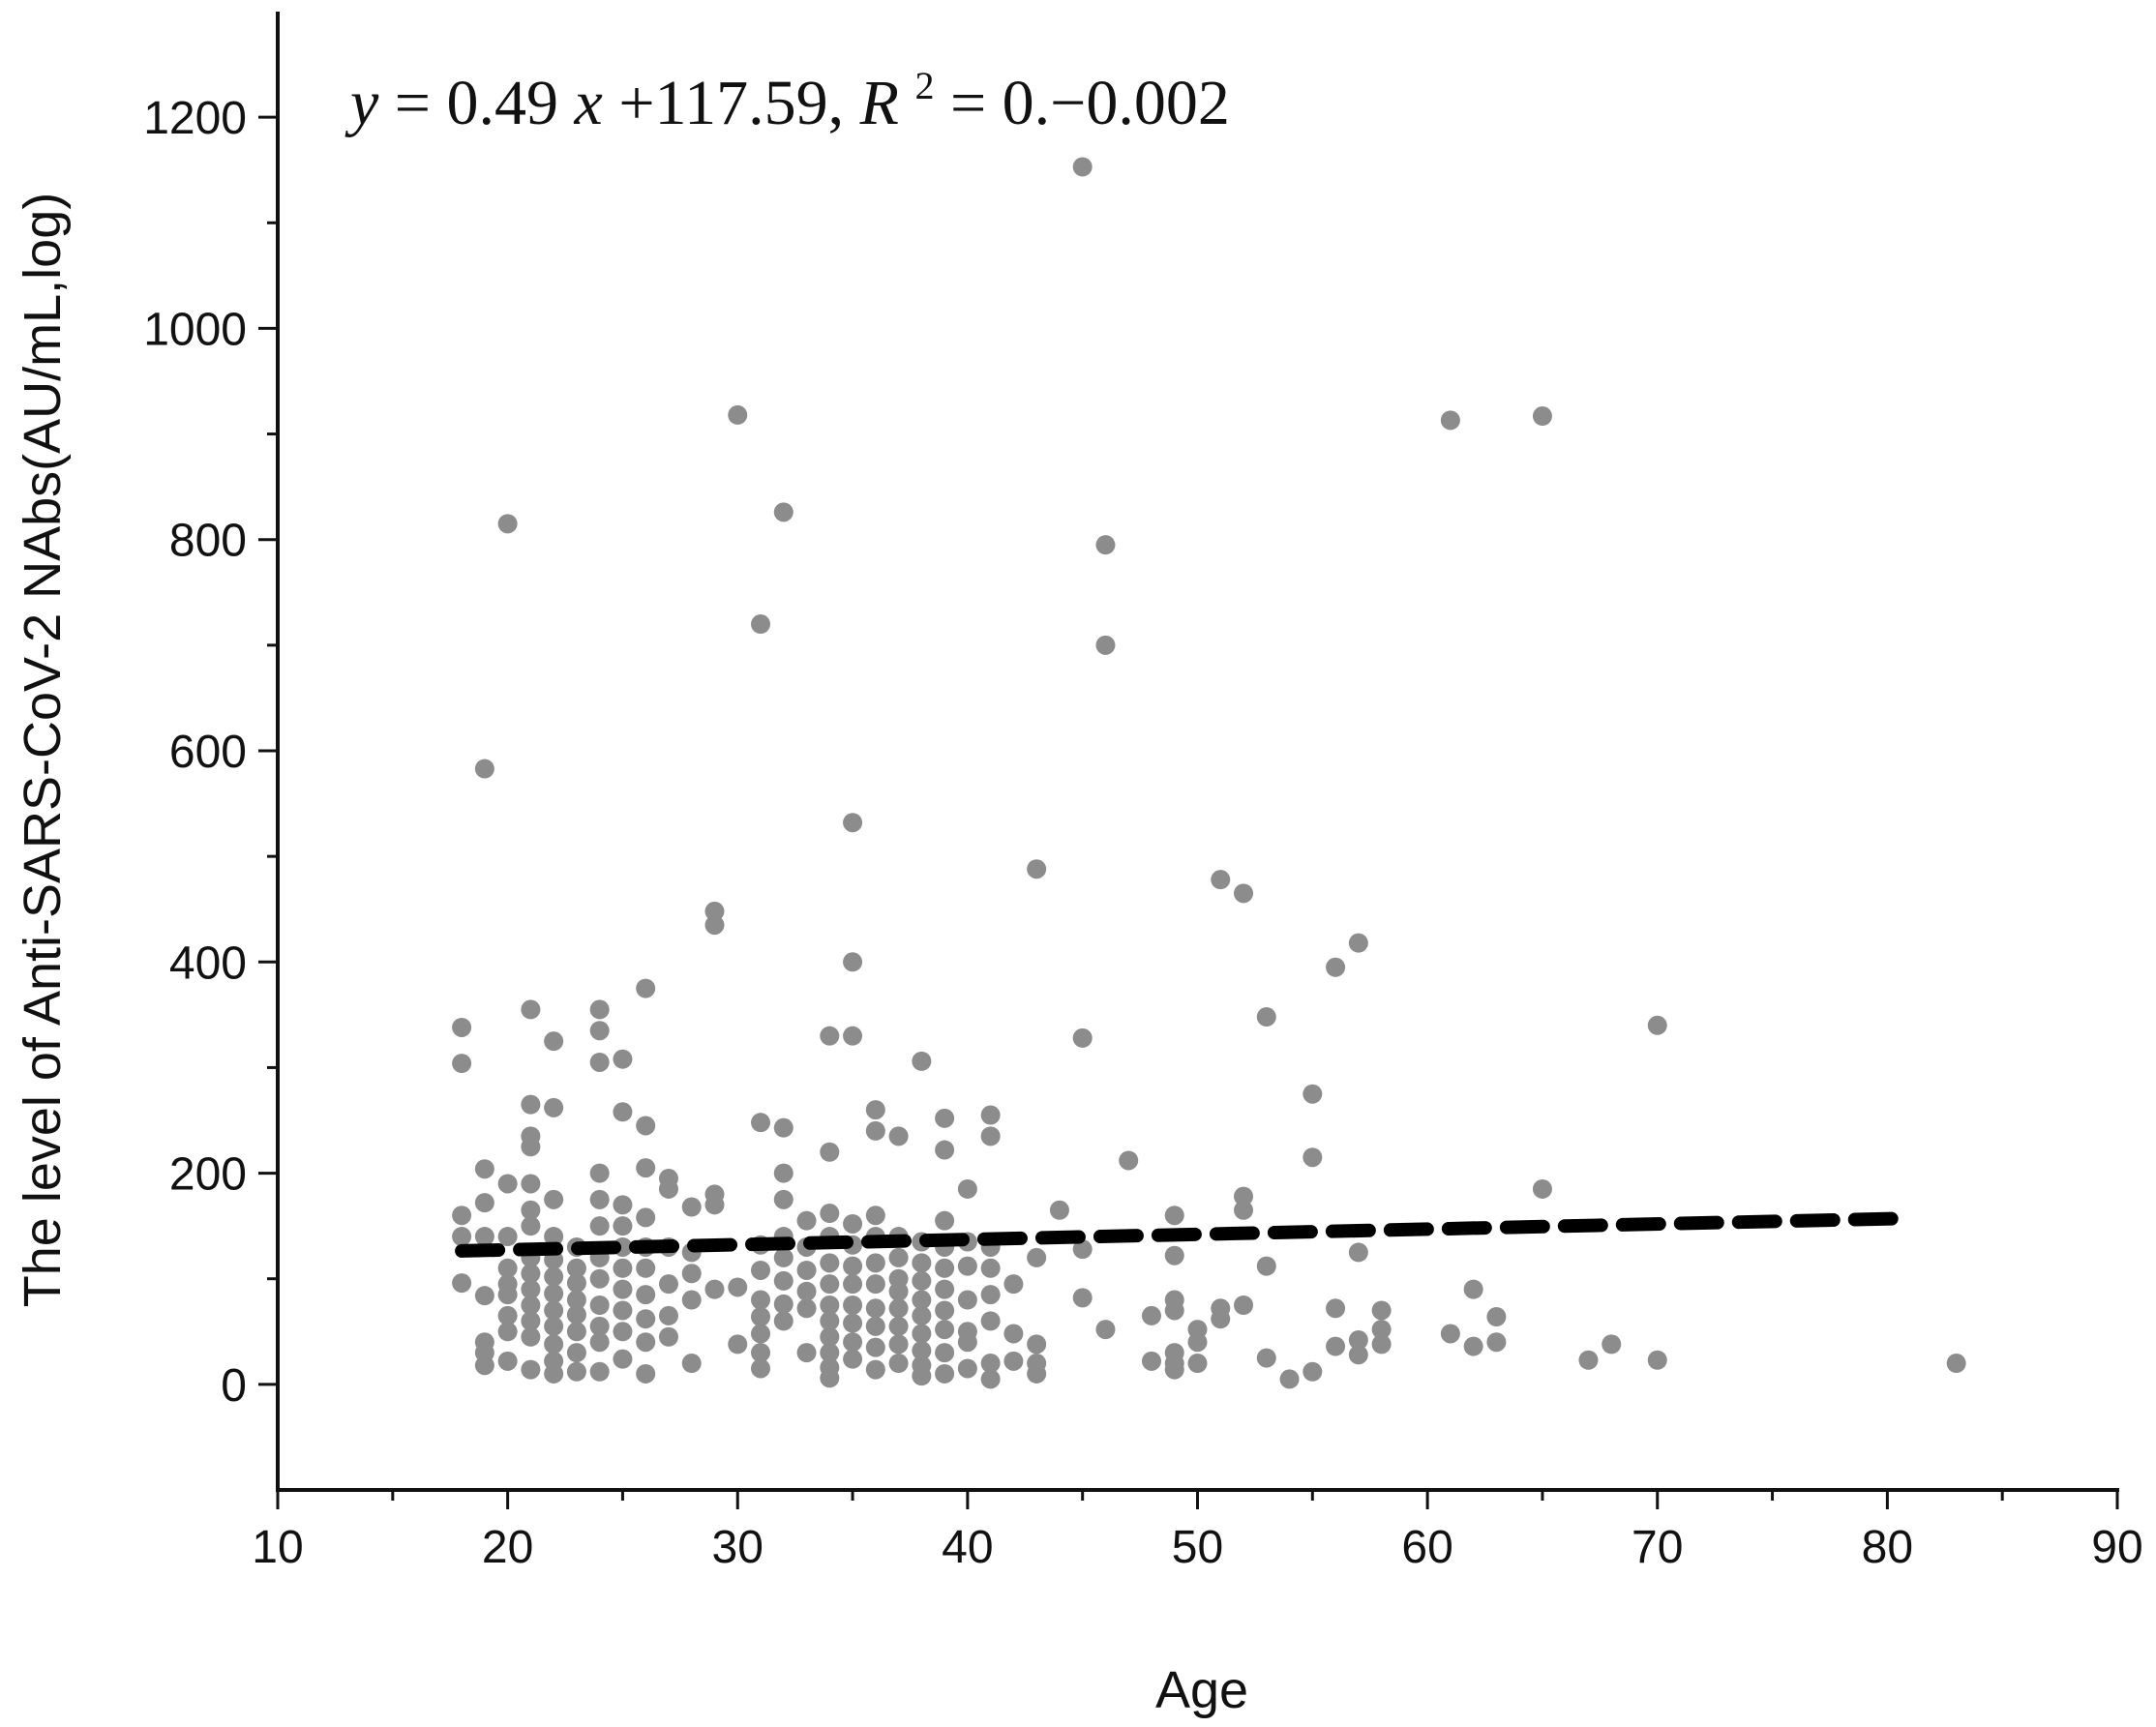 The height and width of the screenshot is (1727, 2156). I want to click on y-tick-label: 1200, so click(195, 118).